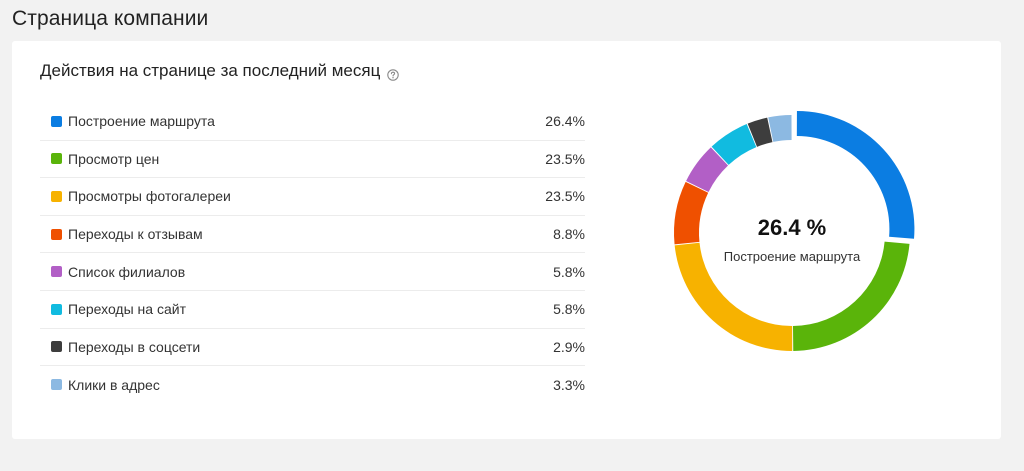  I want to click on donut-chart, so click(794, 230).